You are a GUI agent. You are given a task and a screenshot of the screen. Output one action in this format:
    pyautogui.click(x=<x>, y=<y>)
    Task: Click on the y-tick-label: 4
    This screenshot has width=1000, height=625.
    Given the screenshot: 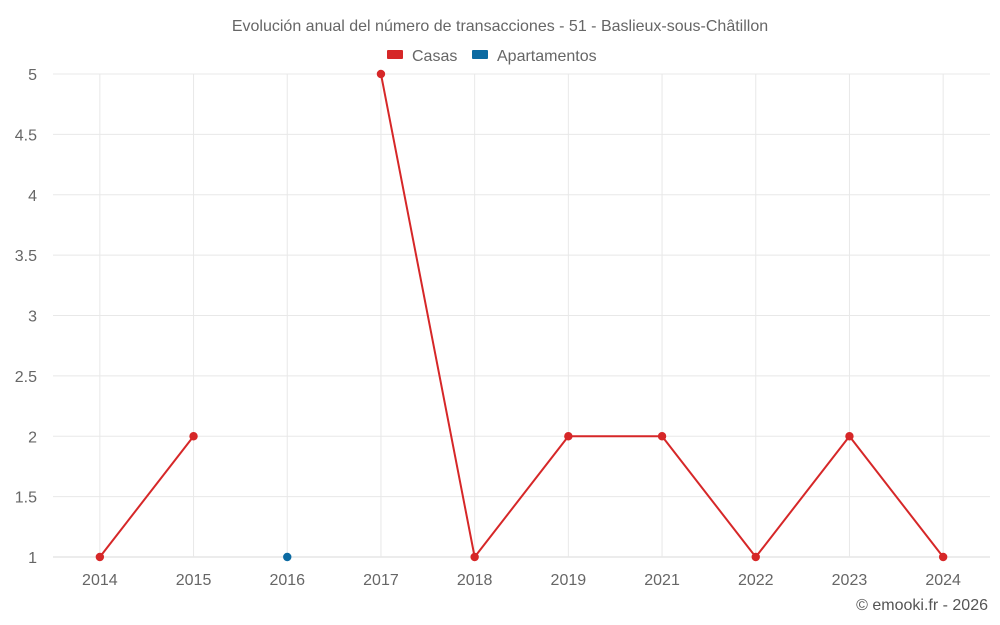 What is the action you would take?
    pyautogui.click(x=32, y=196)
    